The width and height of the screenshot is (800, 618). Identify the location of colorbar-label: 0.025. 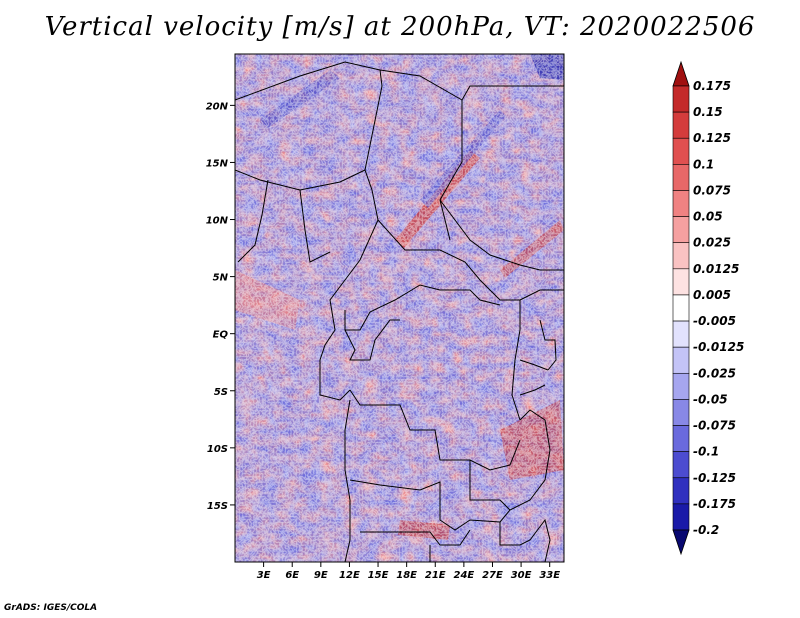
(712, 243).